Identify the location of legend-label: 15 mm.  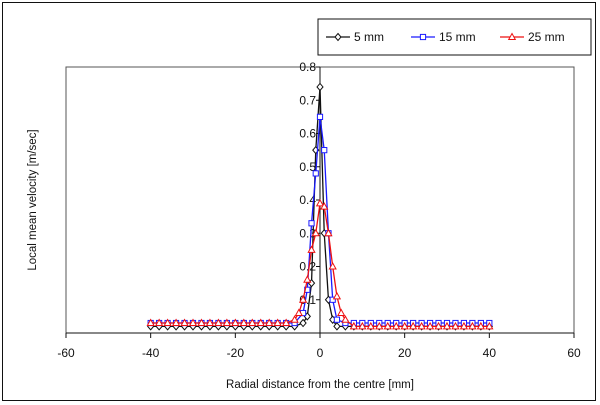
(457, 37).